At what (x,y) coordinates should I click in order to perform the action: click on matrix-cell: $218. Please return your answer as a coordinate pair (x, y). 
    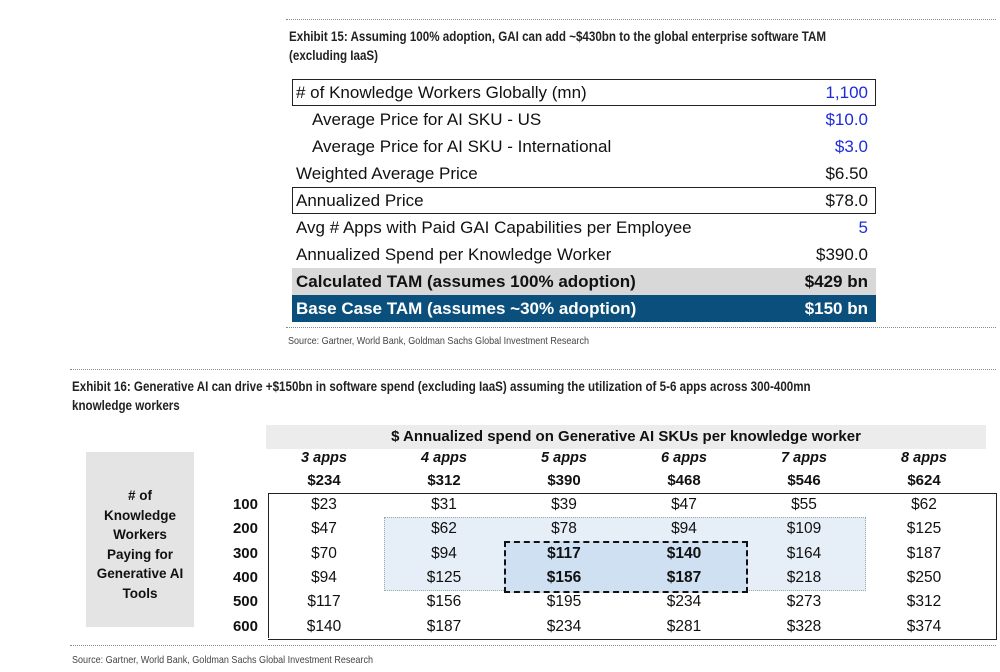
    Looking at the image, I should click on (804, 577).